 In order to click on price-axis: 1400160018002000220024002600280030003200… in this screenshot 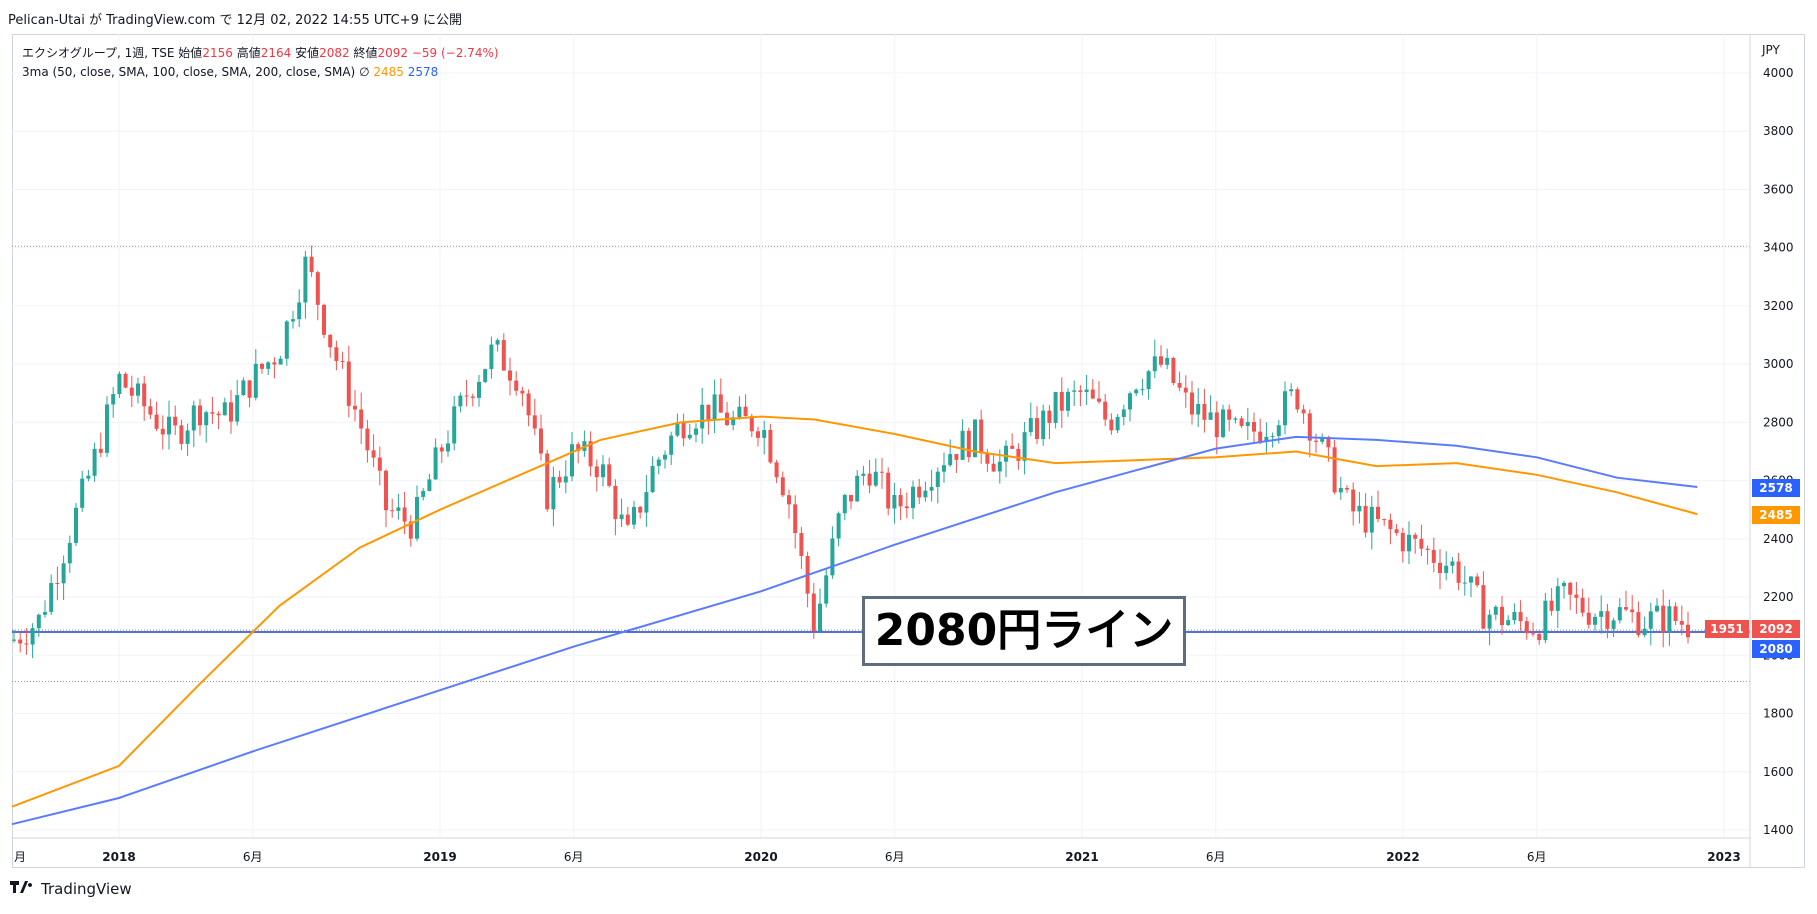, I will do `click(1771, 451)`.